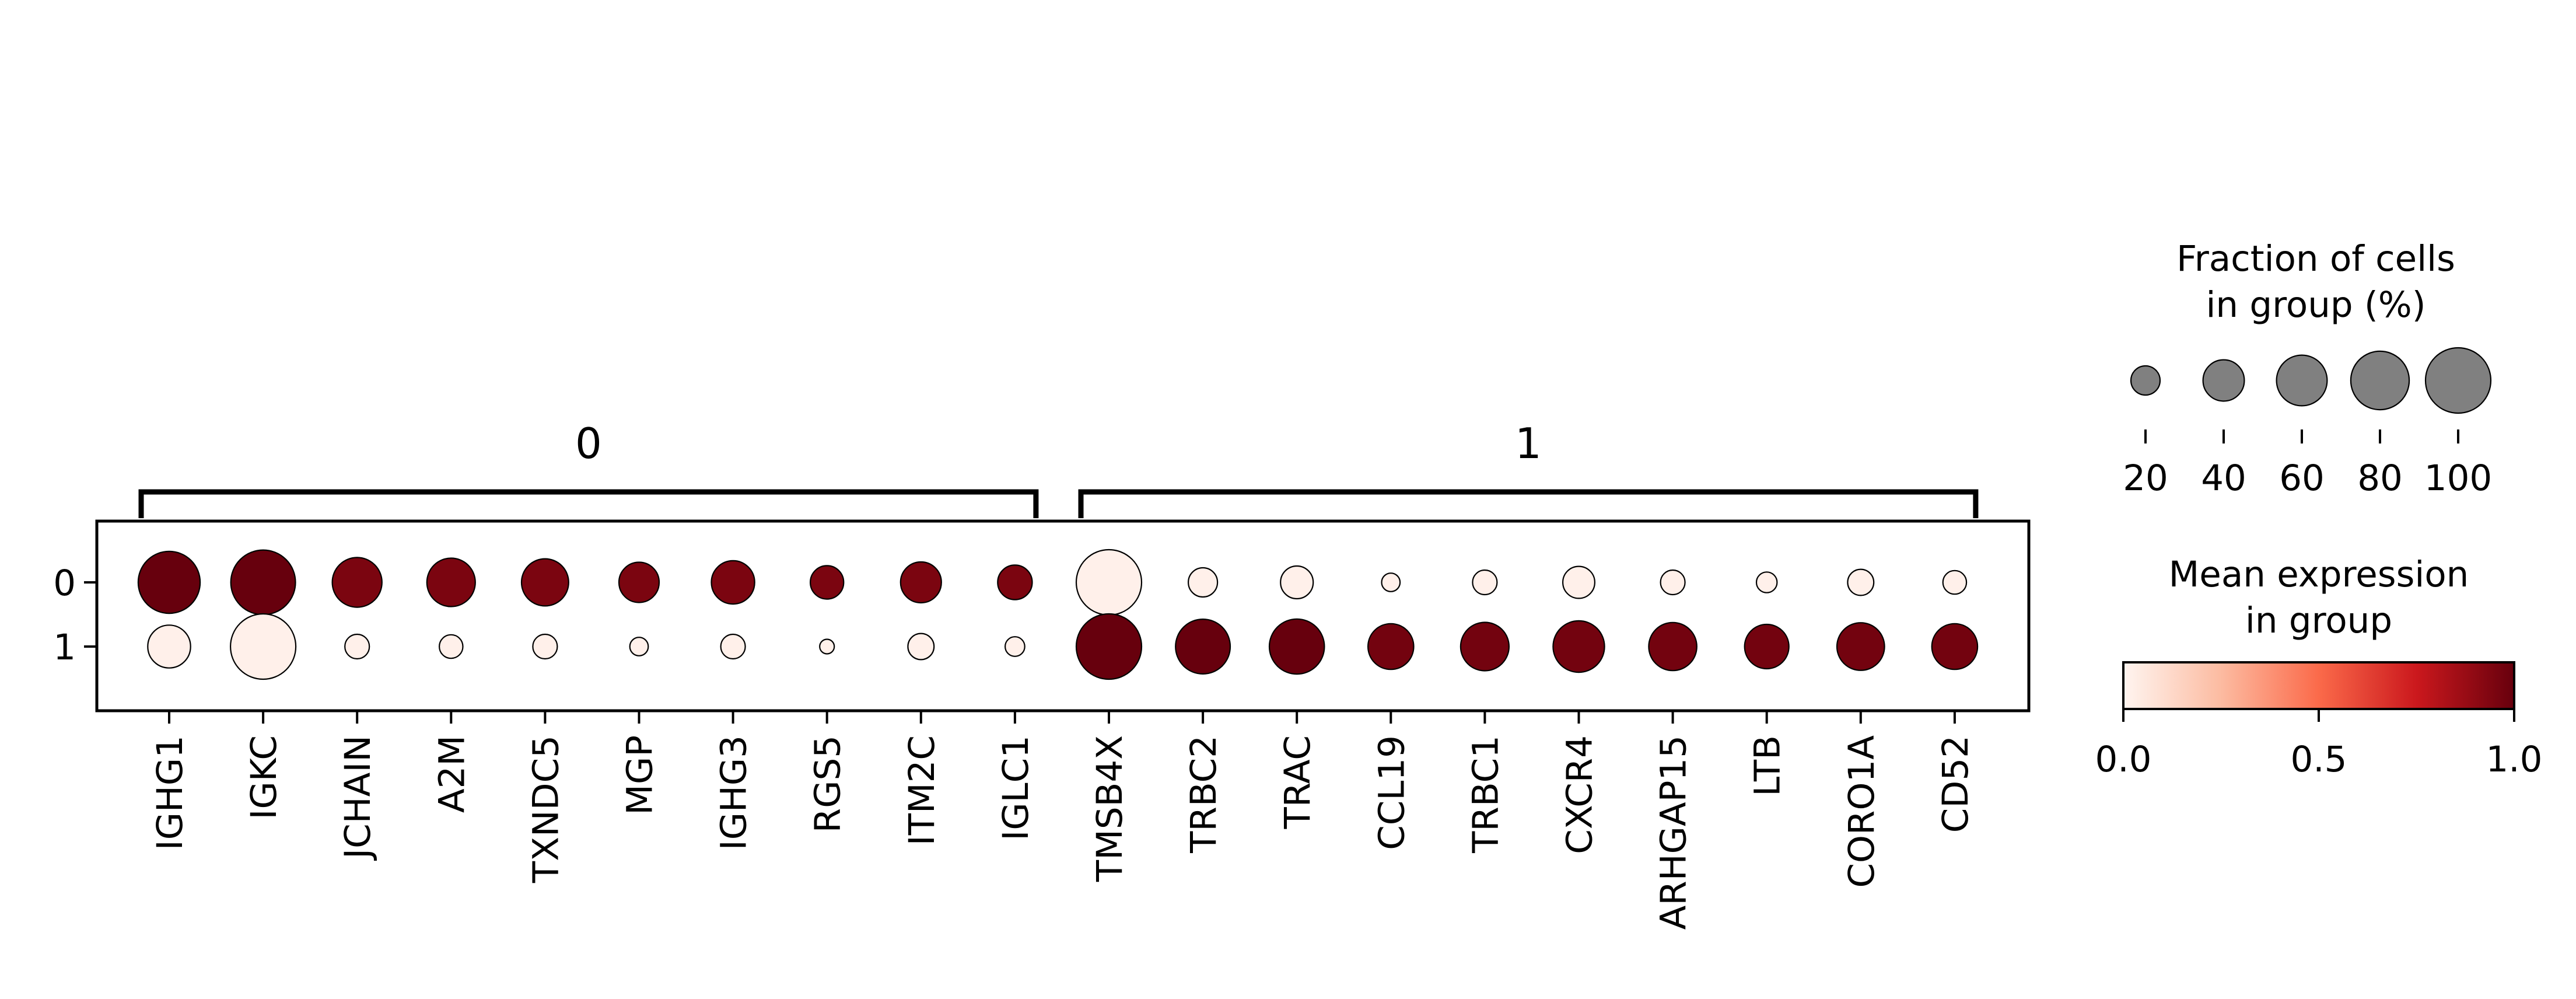  I want to click on x-tick-label-cd52: CD52, so click(1955, 784).